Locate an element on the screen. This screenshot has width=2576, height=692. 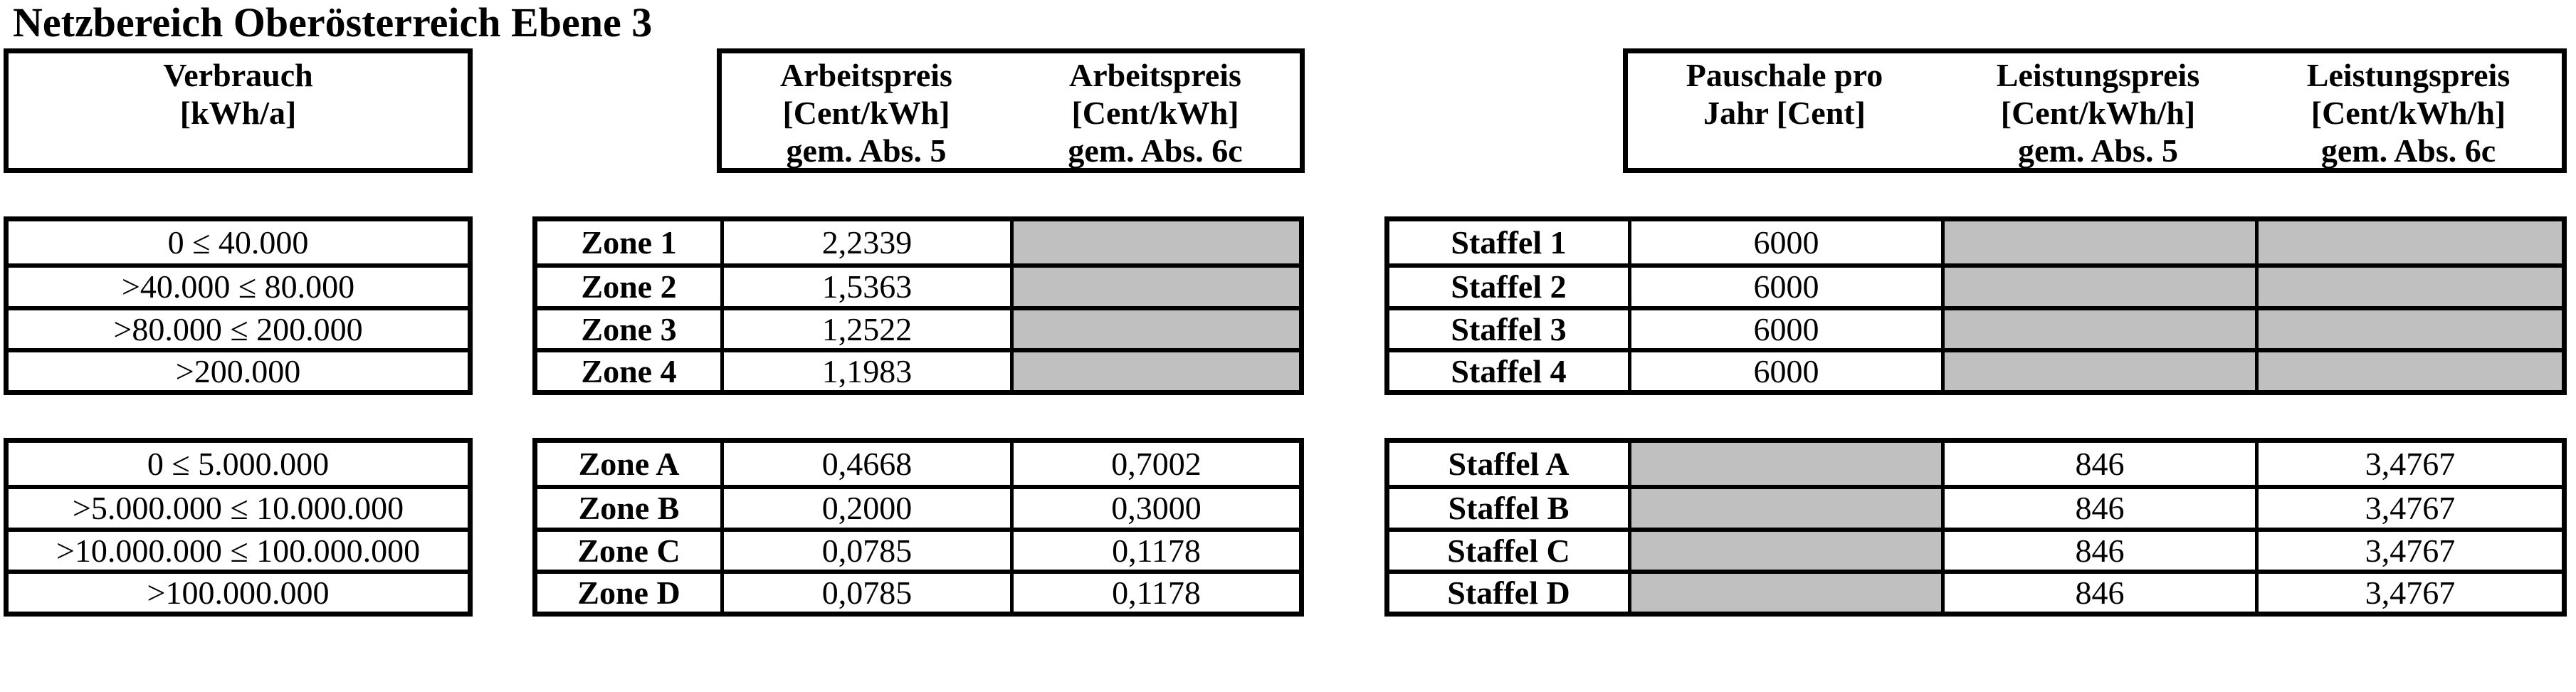
pauschale-header: Pauschale pro Jahr [Cent] is located at coordinates (1785, 112).